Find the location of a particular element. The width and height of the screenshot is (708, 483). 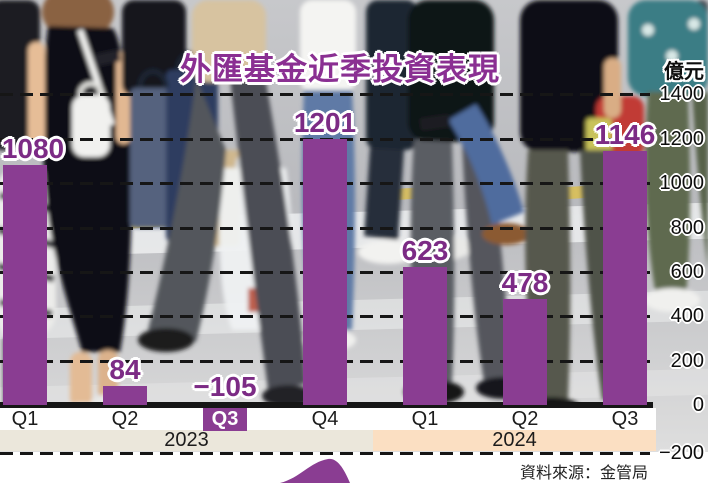

year-band-2024: 2024 is located at coordinates (514, 440).